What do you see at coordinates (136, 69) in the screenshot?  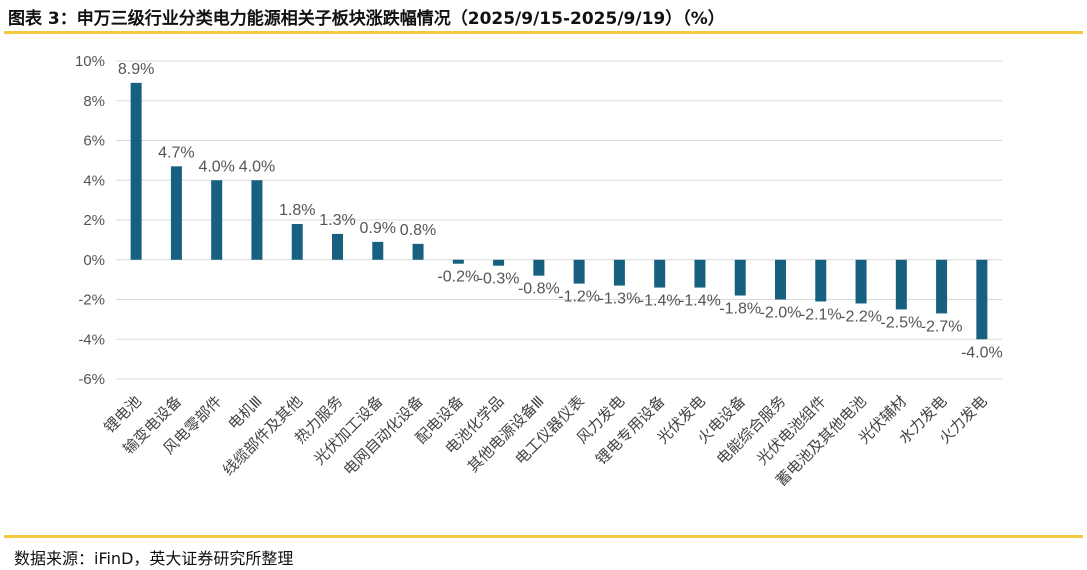 I see `data-label: 8.9%` at bounding box center [136, 69].